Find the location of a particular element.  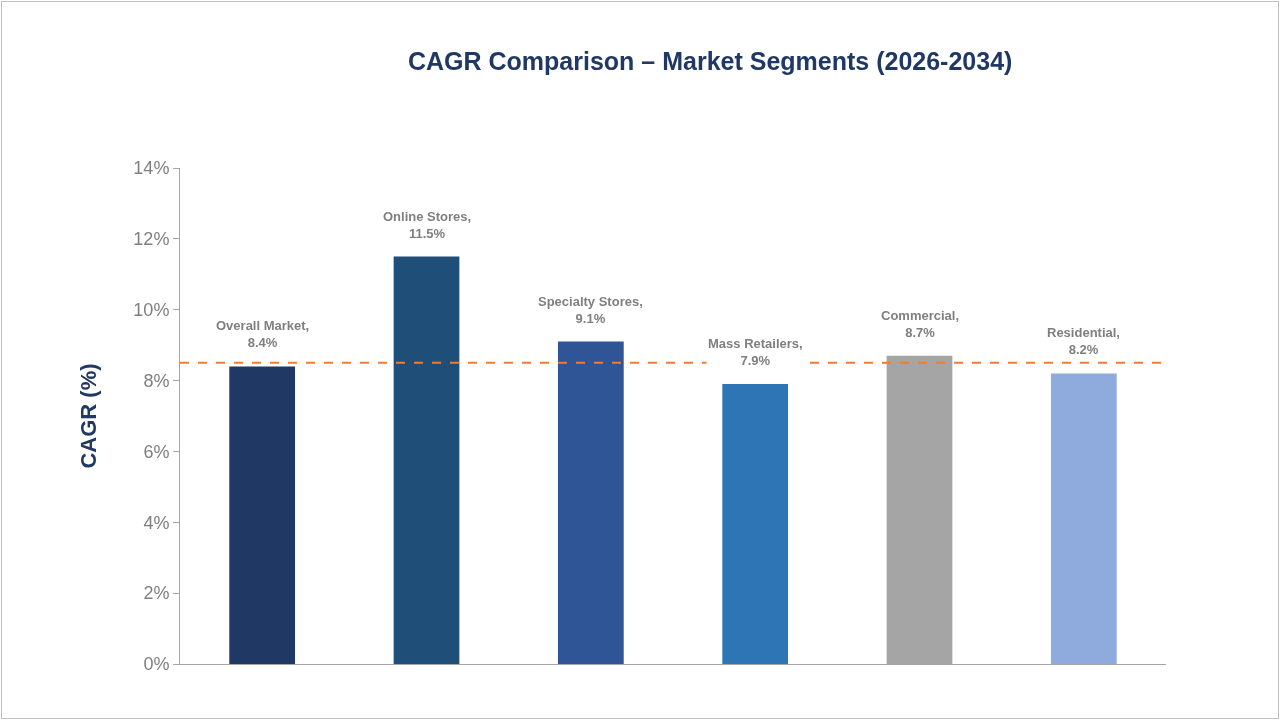

y-tick-label: 14% is located at coordinates (151, 168).